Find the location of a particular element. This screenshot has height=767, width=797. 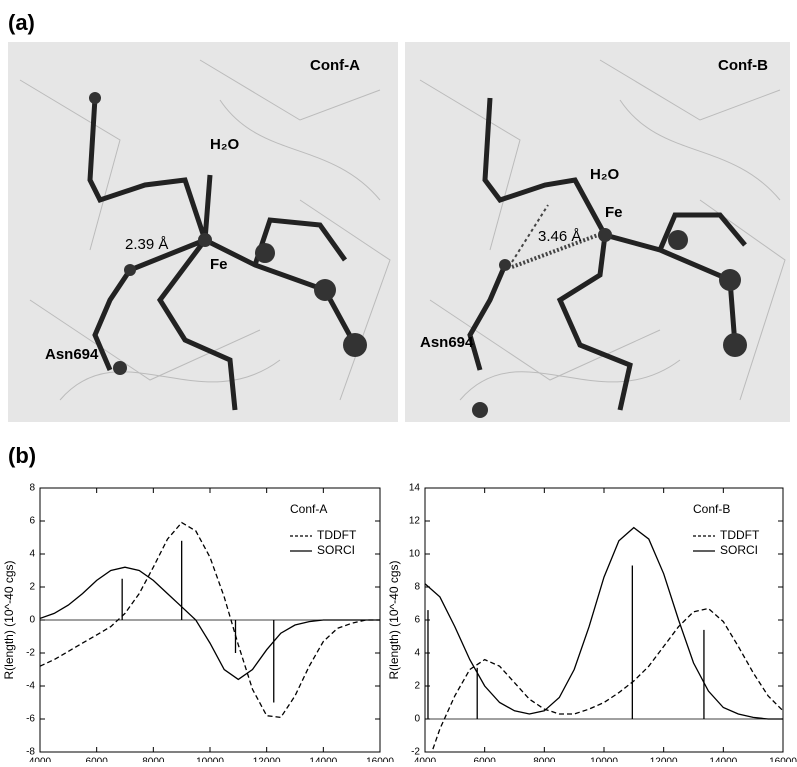

chart-title: Conf-A is located at coordinates (308, 509).